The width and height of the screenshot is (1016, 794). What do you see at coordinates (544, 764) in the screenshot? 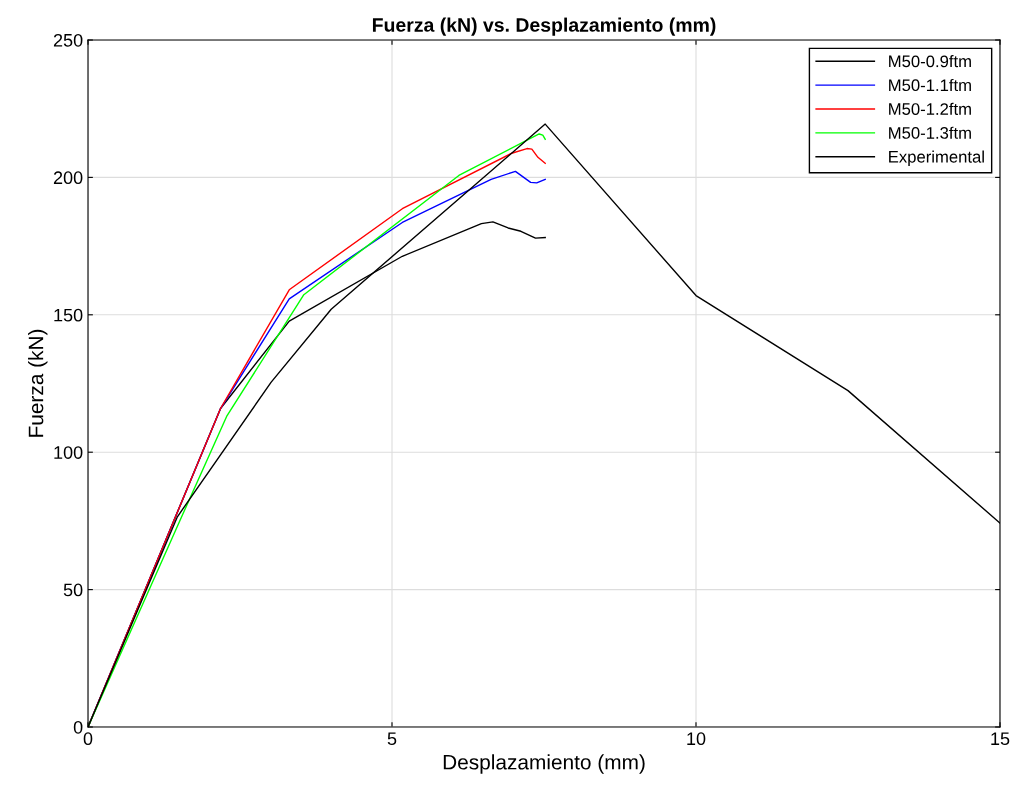
I see `x-axis-title: Desplazamiento (mm)` at bounding box center [544, 764].